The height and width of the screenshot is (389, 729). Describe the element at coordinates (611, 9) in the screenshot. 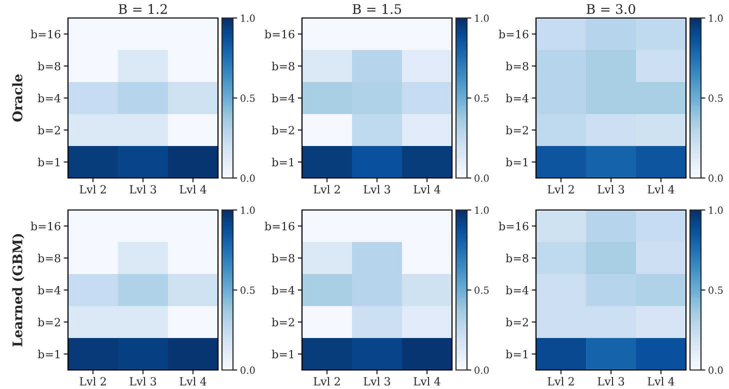

I see `chart-title: B = 3.0` at that location.